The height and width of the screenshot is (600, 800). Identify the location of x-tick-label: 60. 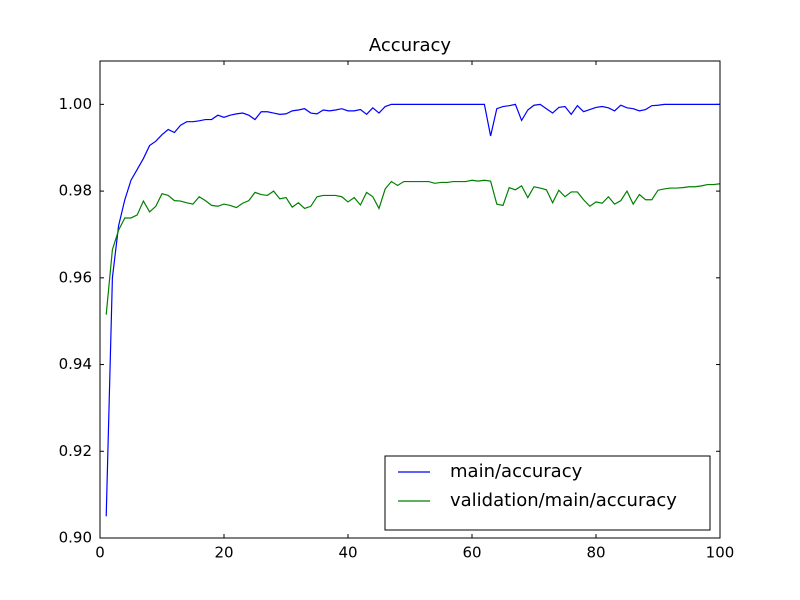
(471, 553).